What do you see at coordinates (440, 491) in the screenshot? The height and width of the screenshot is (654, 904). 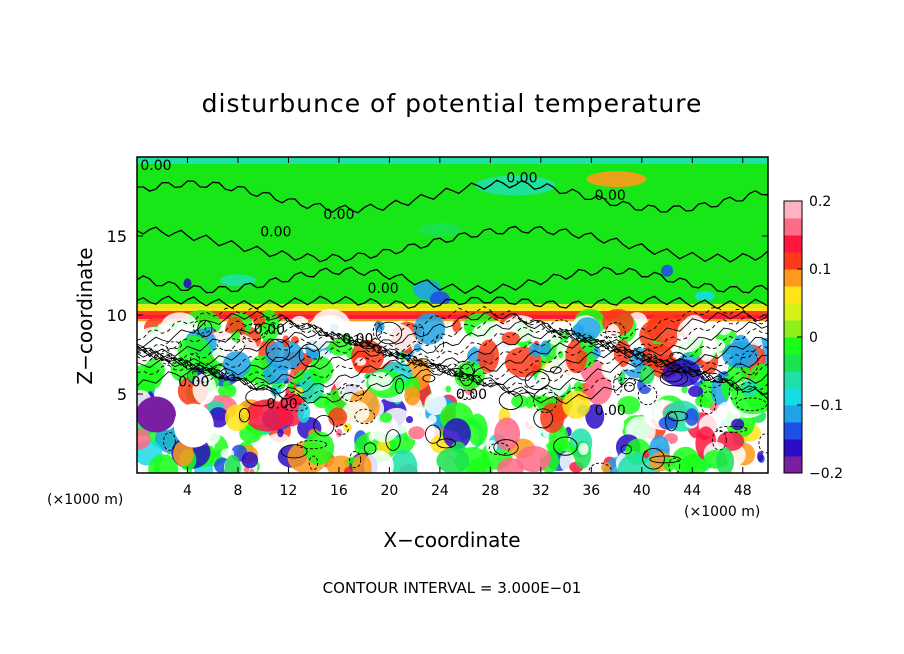 I see `x-tick-label: 24` at bounding box center [440, 491].